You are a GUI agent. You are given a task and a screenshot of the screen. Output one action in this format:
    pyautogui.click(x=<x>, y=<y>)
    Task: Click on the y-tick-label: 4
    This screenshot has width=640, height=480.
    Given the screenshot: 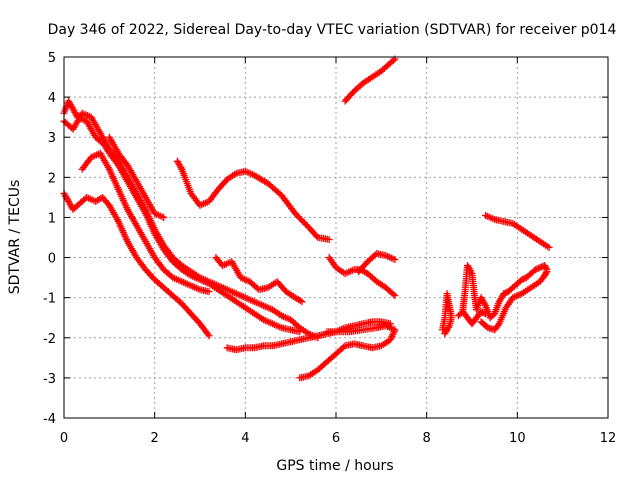 What is the action you would take?
    pyautogui.click(x=52, y=98)
    